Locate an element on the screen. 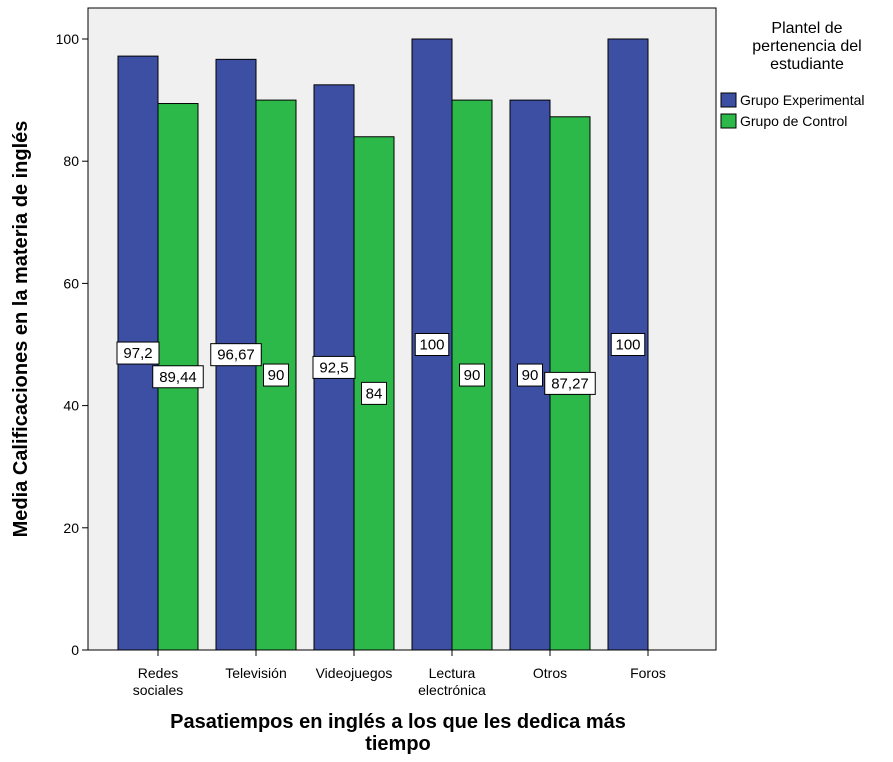 The image size is (893, 762). data-label: 97,2 is located at coordinates (138, 353).